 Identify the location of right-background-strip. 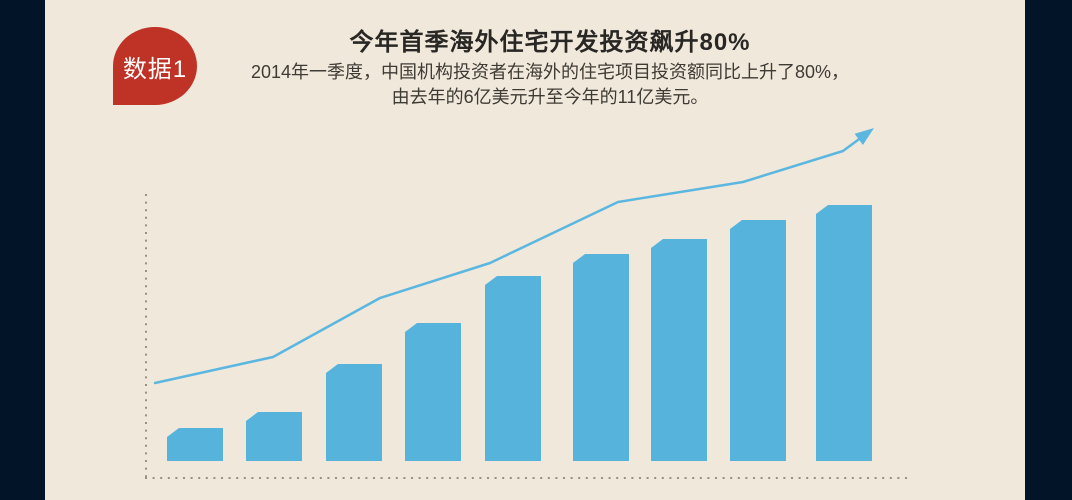
(1048, 250).